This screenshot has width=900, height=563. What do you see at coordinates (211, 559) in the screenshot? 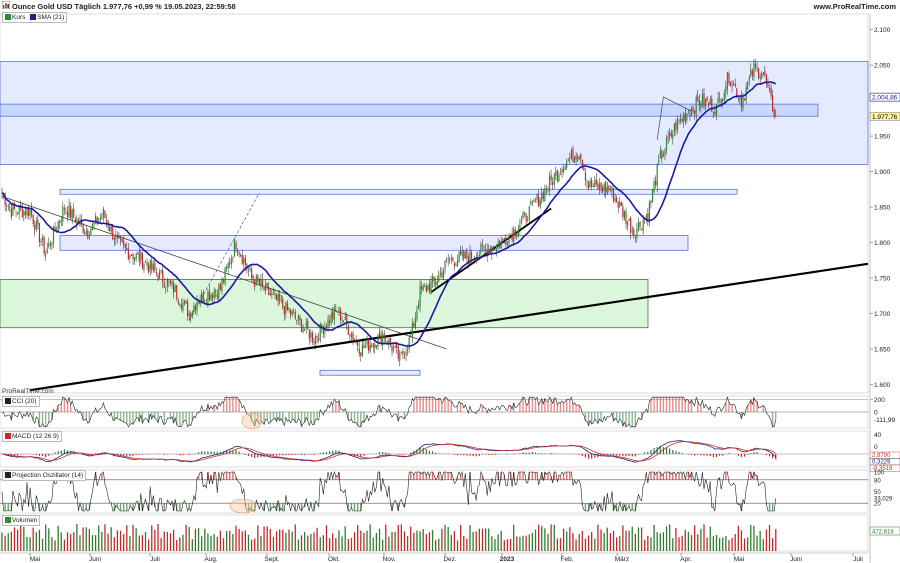
I see `time-tick-label: Aug.` at bounding box center [211, 559].